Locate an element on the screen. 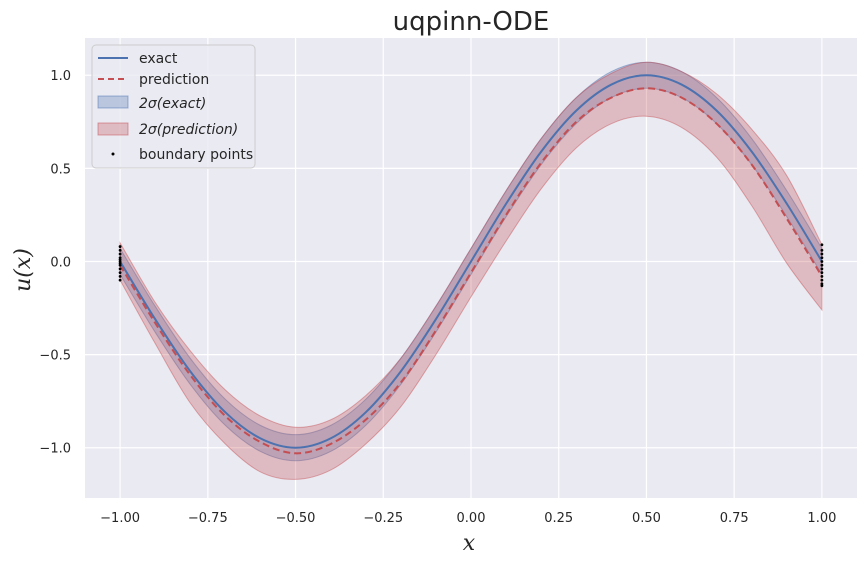 This screenshot has width=867, height=563. legend-label-band-exact: 2σ(exact) is located at coordinates (172, 104).